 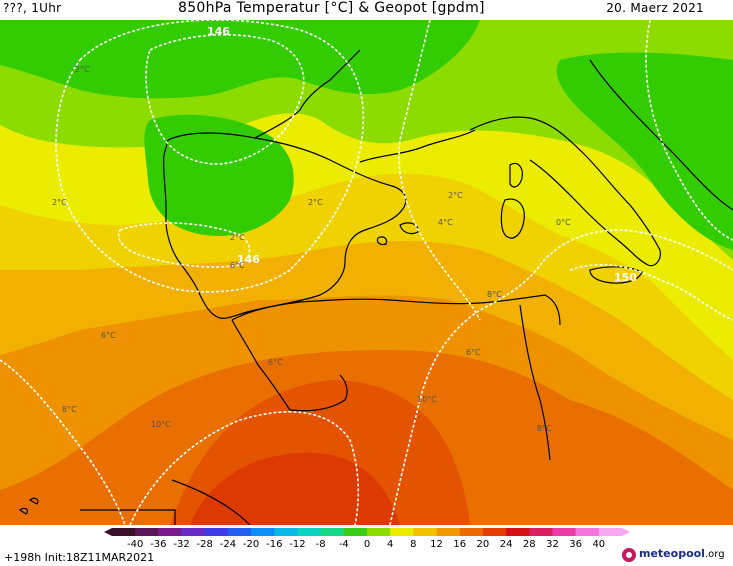 I want to click on colorbar-tick-label: 4, so click(x=390, y=544).